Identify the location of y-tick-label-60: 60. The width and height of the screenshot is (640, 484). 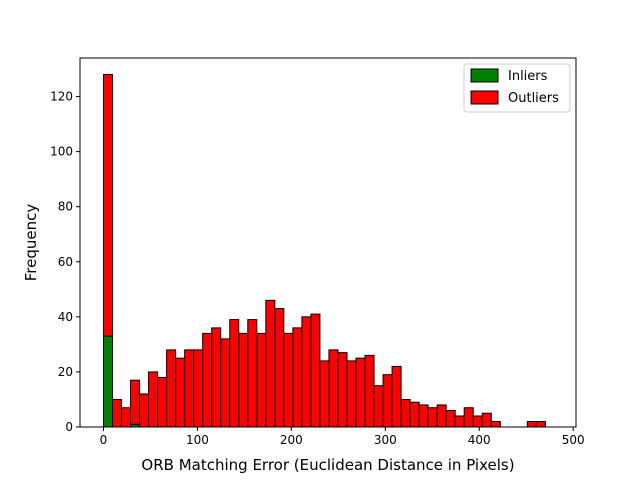
(65, 262).